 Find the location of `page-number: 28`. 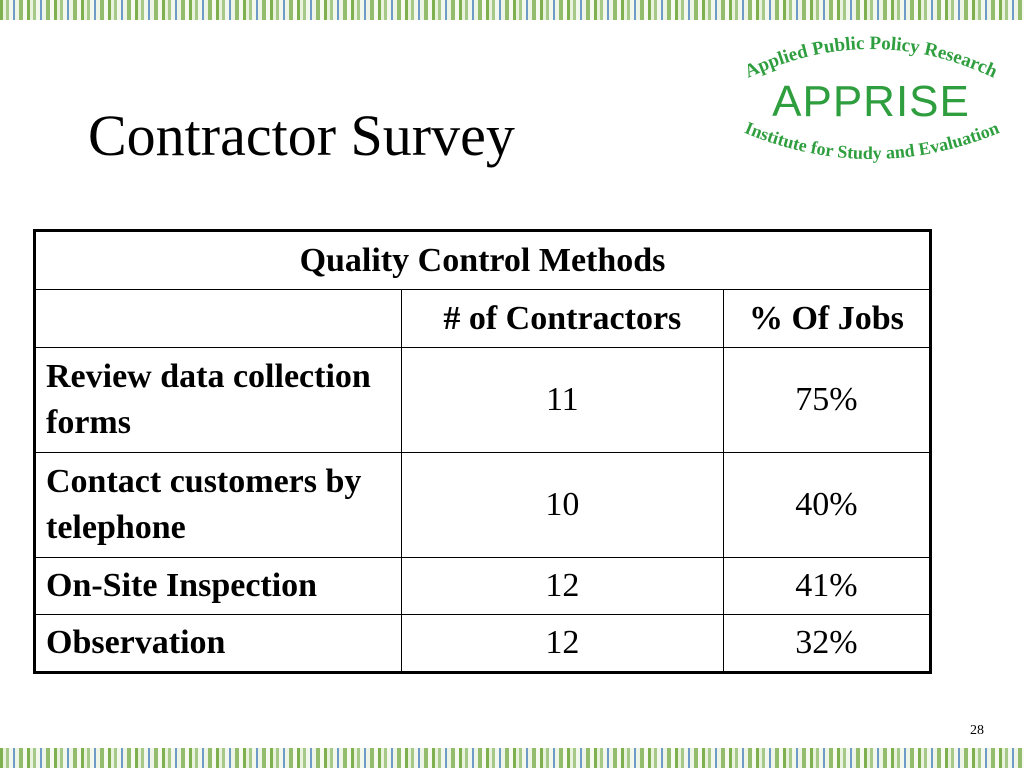

page-number: 28 is located at coordinates (977, 730).